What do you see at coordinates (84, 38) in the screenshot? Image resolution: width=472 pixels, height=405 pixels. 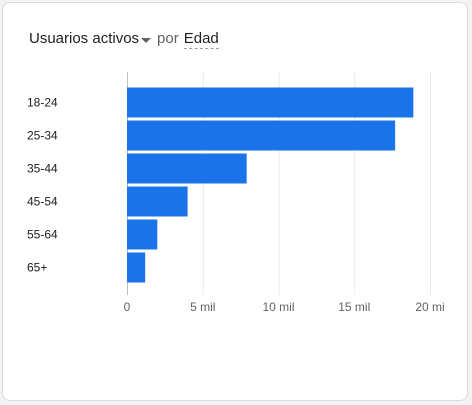 I see `metric-label: Usuarios activos` at bounding box center [84, 38].